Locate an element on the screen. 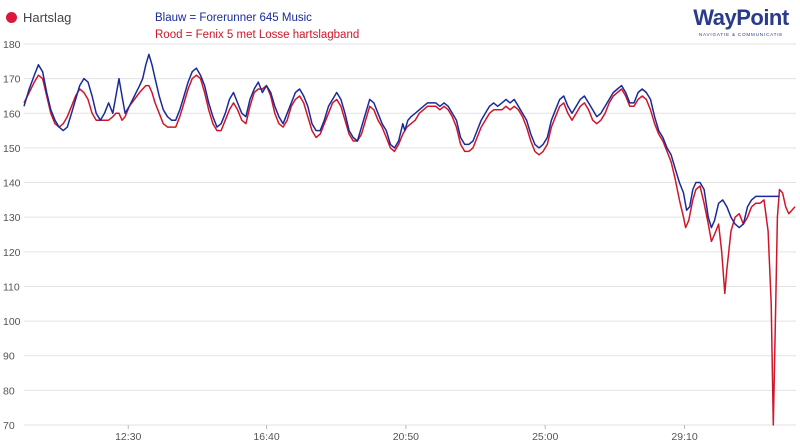 The width and height of the screenshot is (800, 448). annotation-red-series: Rood = Fenix 5 met Losse hartslagband is located at coordinates (257, 35).